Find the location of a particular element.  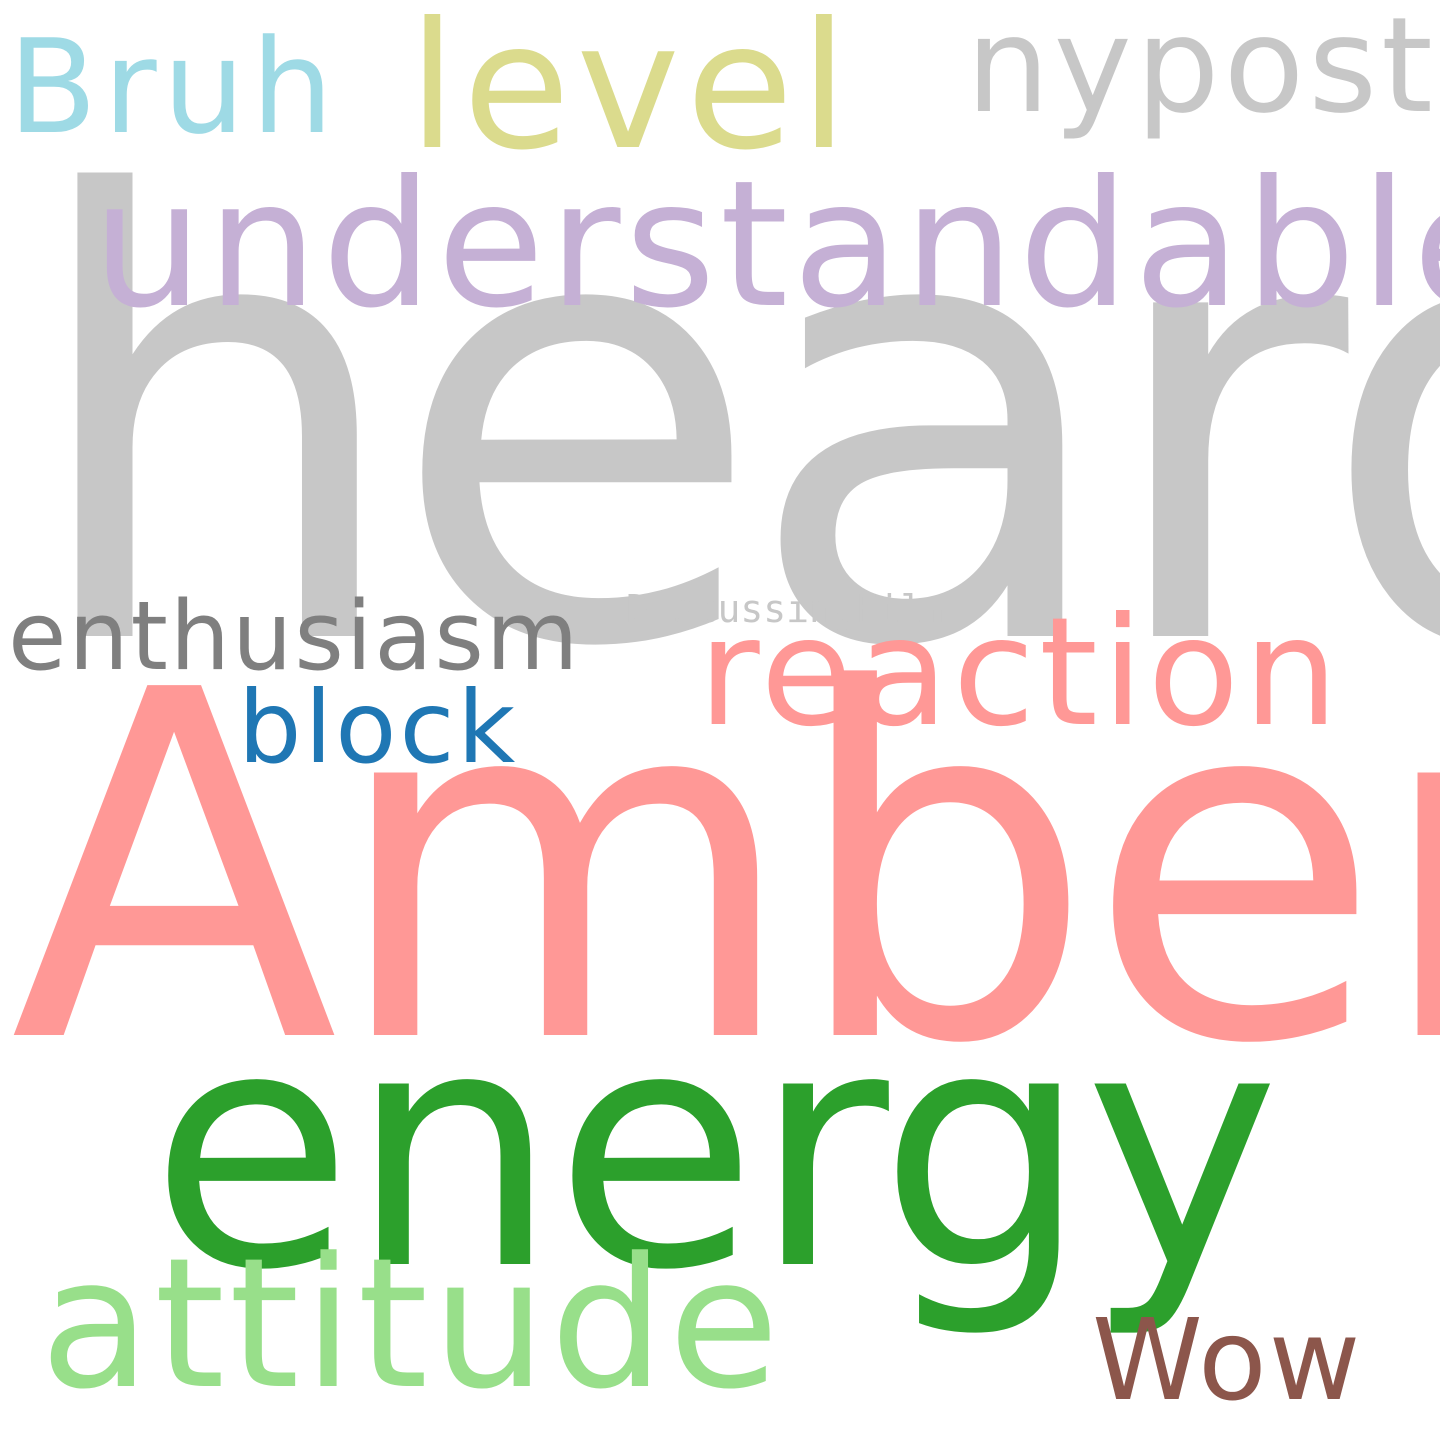

word-reaction: reaction is located at coordinates (1020, 673).